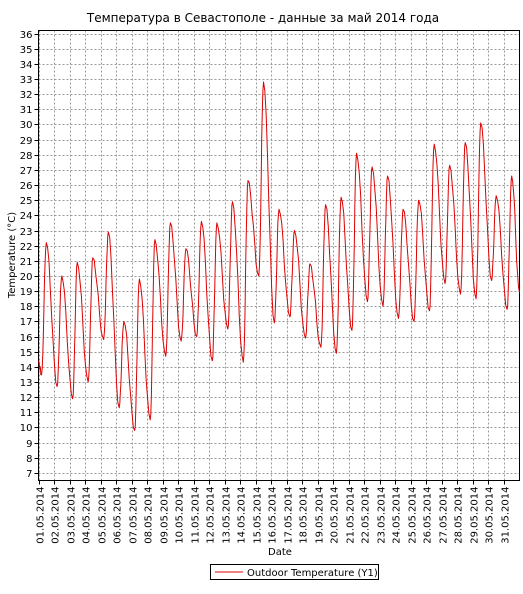  I want to click on x-tick-label: 11.05.2014, so click(196, 515).